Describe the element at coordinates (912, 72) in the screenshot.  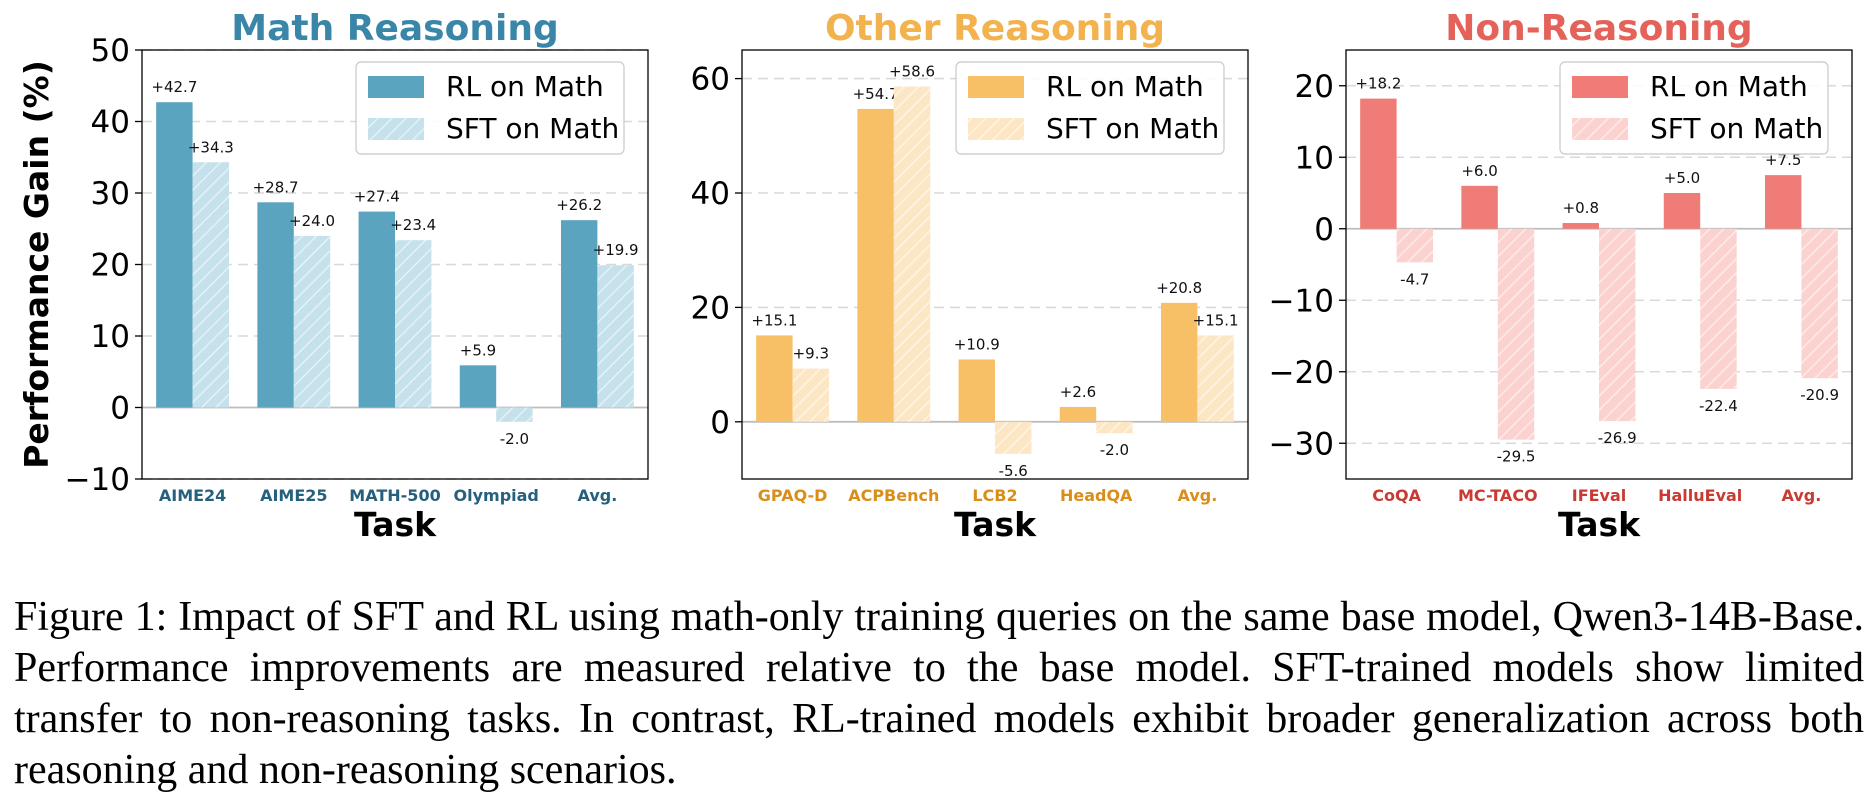
I see `data-label: +58.6` at that location.